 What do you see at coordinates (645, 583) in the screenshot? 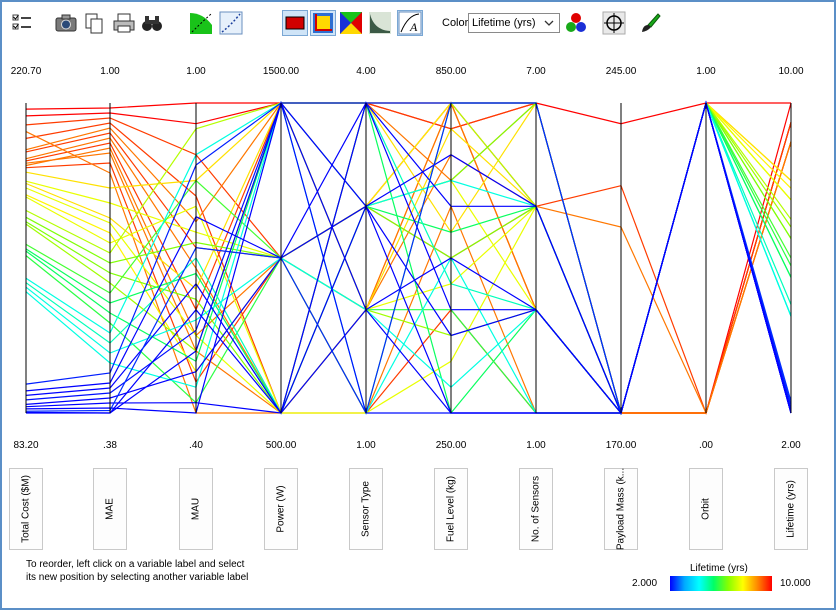
I see `legend-min-label: 2.000` at bounding box center [645, 583].